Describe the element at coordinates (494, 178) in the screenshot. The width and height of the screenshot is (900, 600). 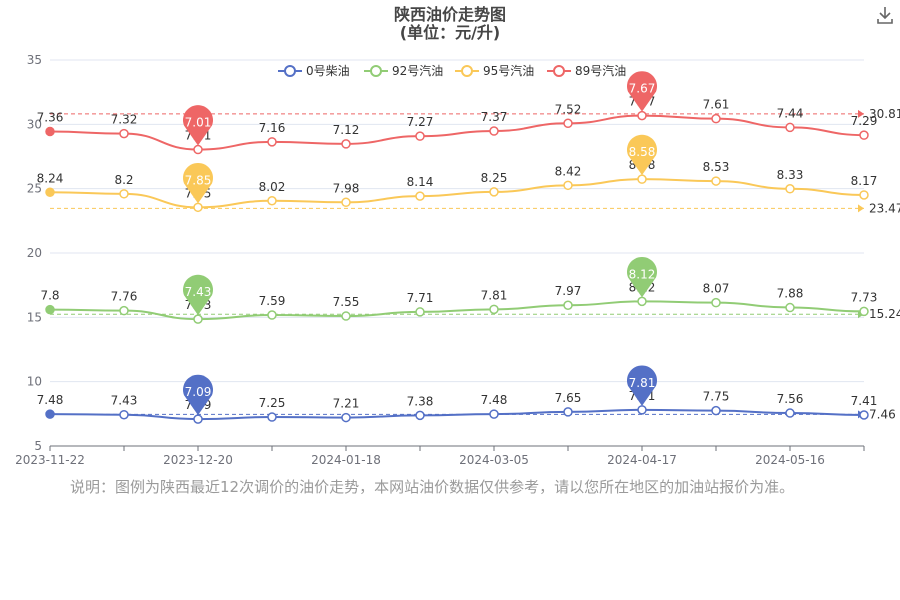
I see `data-label: 8.25` at that location.